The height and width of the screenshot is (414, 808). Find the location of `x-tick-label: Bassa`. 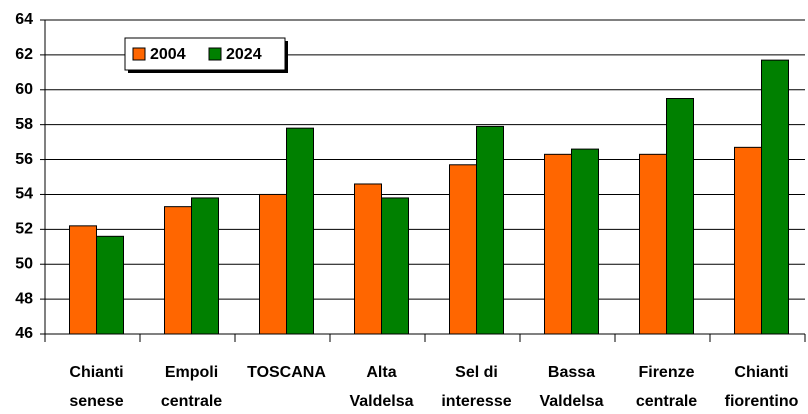

x-tick-label: Bassa is located at coordinates (571, 372).